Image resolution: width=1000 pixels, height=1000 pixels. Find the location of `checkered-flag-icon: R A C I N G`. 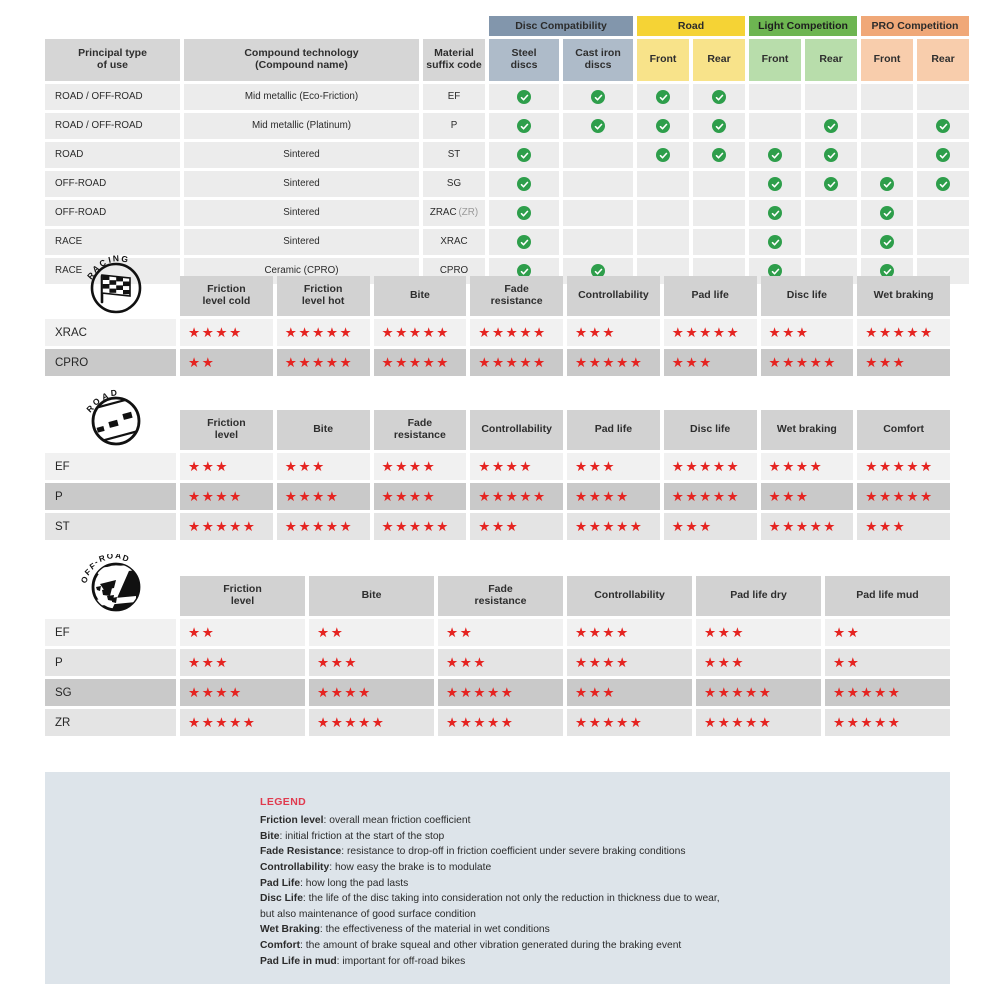

checkered-flag-icon: R A C I N G is located at coordinates (113, 284).